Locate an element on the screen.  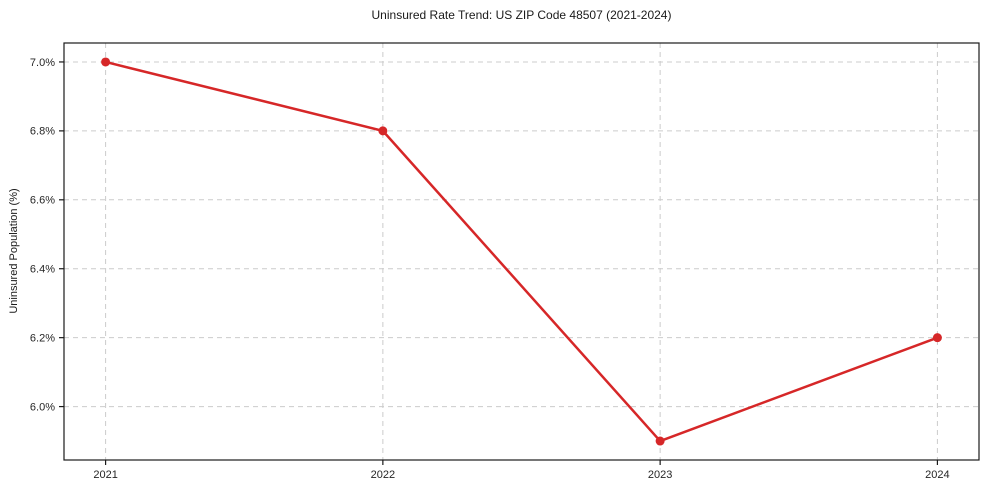
y-tick-label: 6.4% is located at coordinates (42, 270).